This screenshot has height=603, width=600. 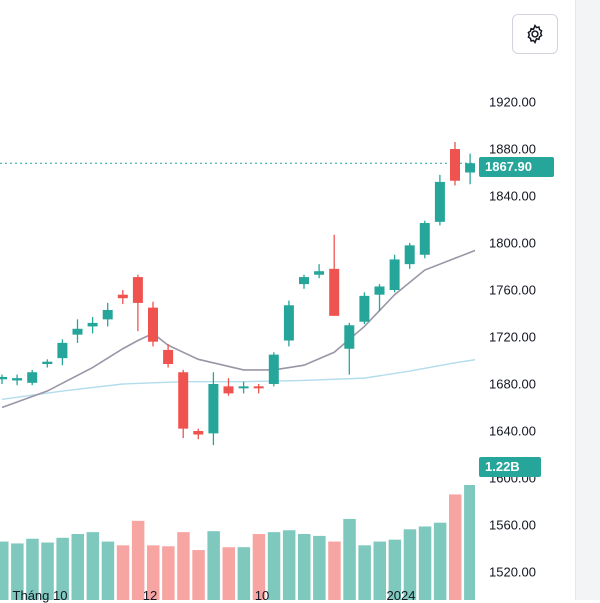 What do you see at coordinates (587, 300) in the screenshot?
I see `right-panel-edge` at bounding box center [587, 300].